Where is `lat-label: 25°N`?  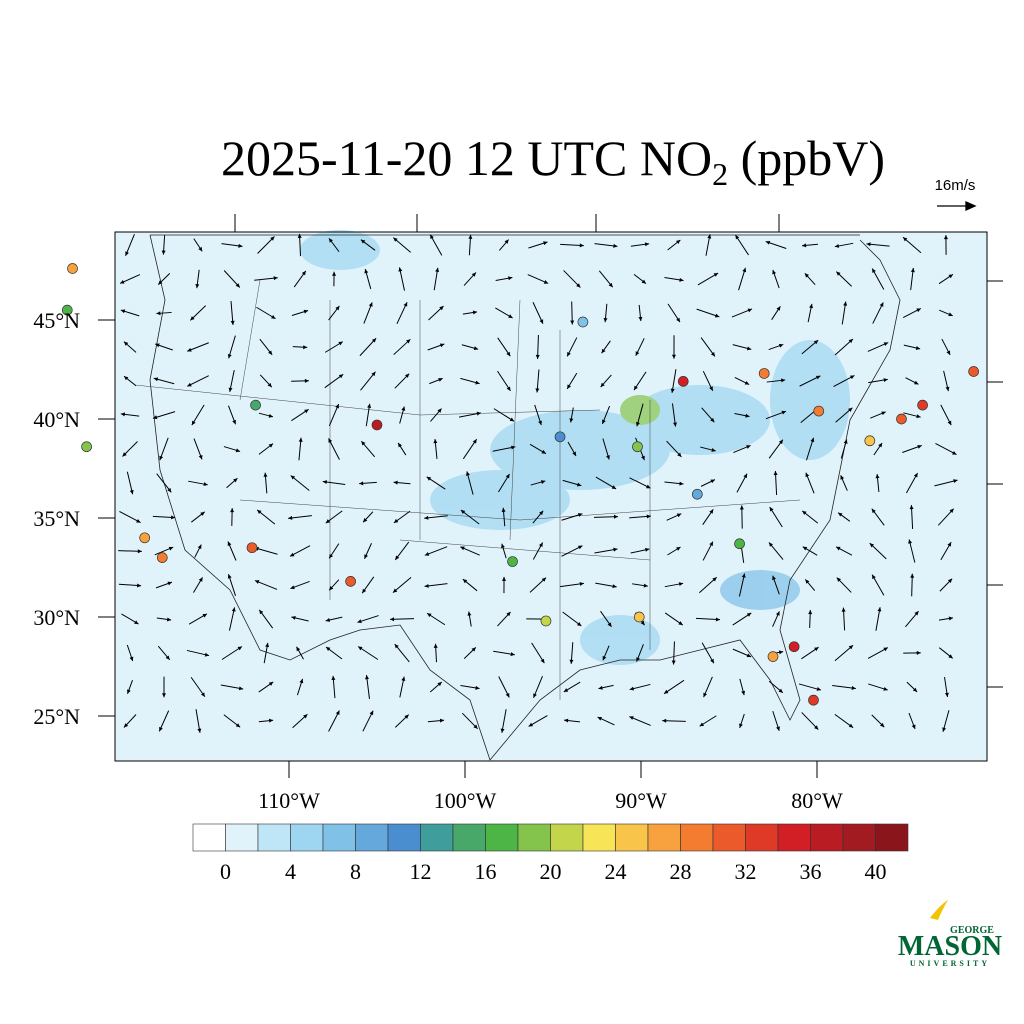
lat-label: 25°N is located at coordinates (56, 716).